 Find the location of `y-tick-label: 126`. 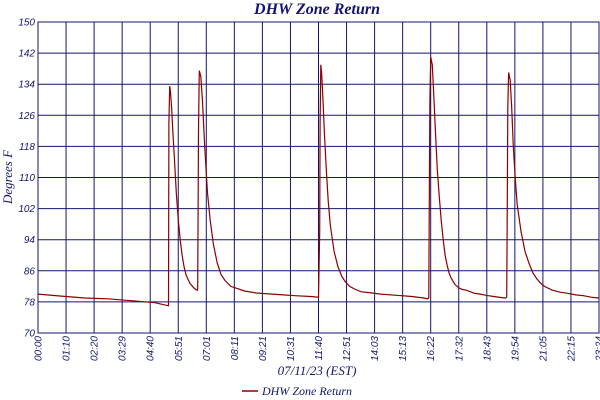

y-tick-label: 126 is located at coordinates (26, 116).